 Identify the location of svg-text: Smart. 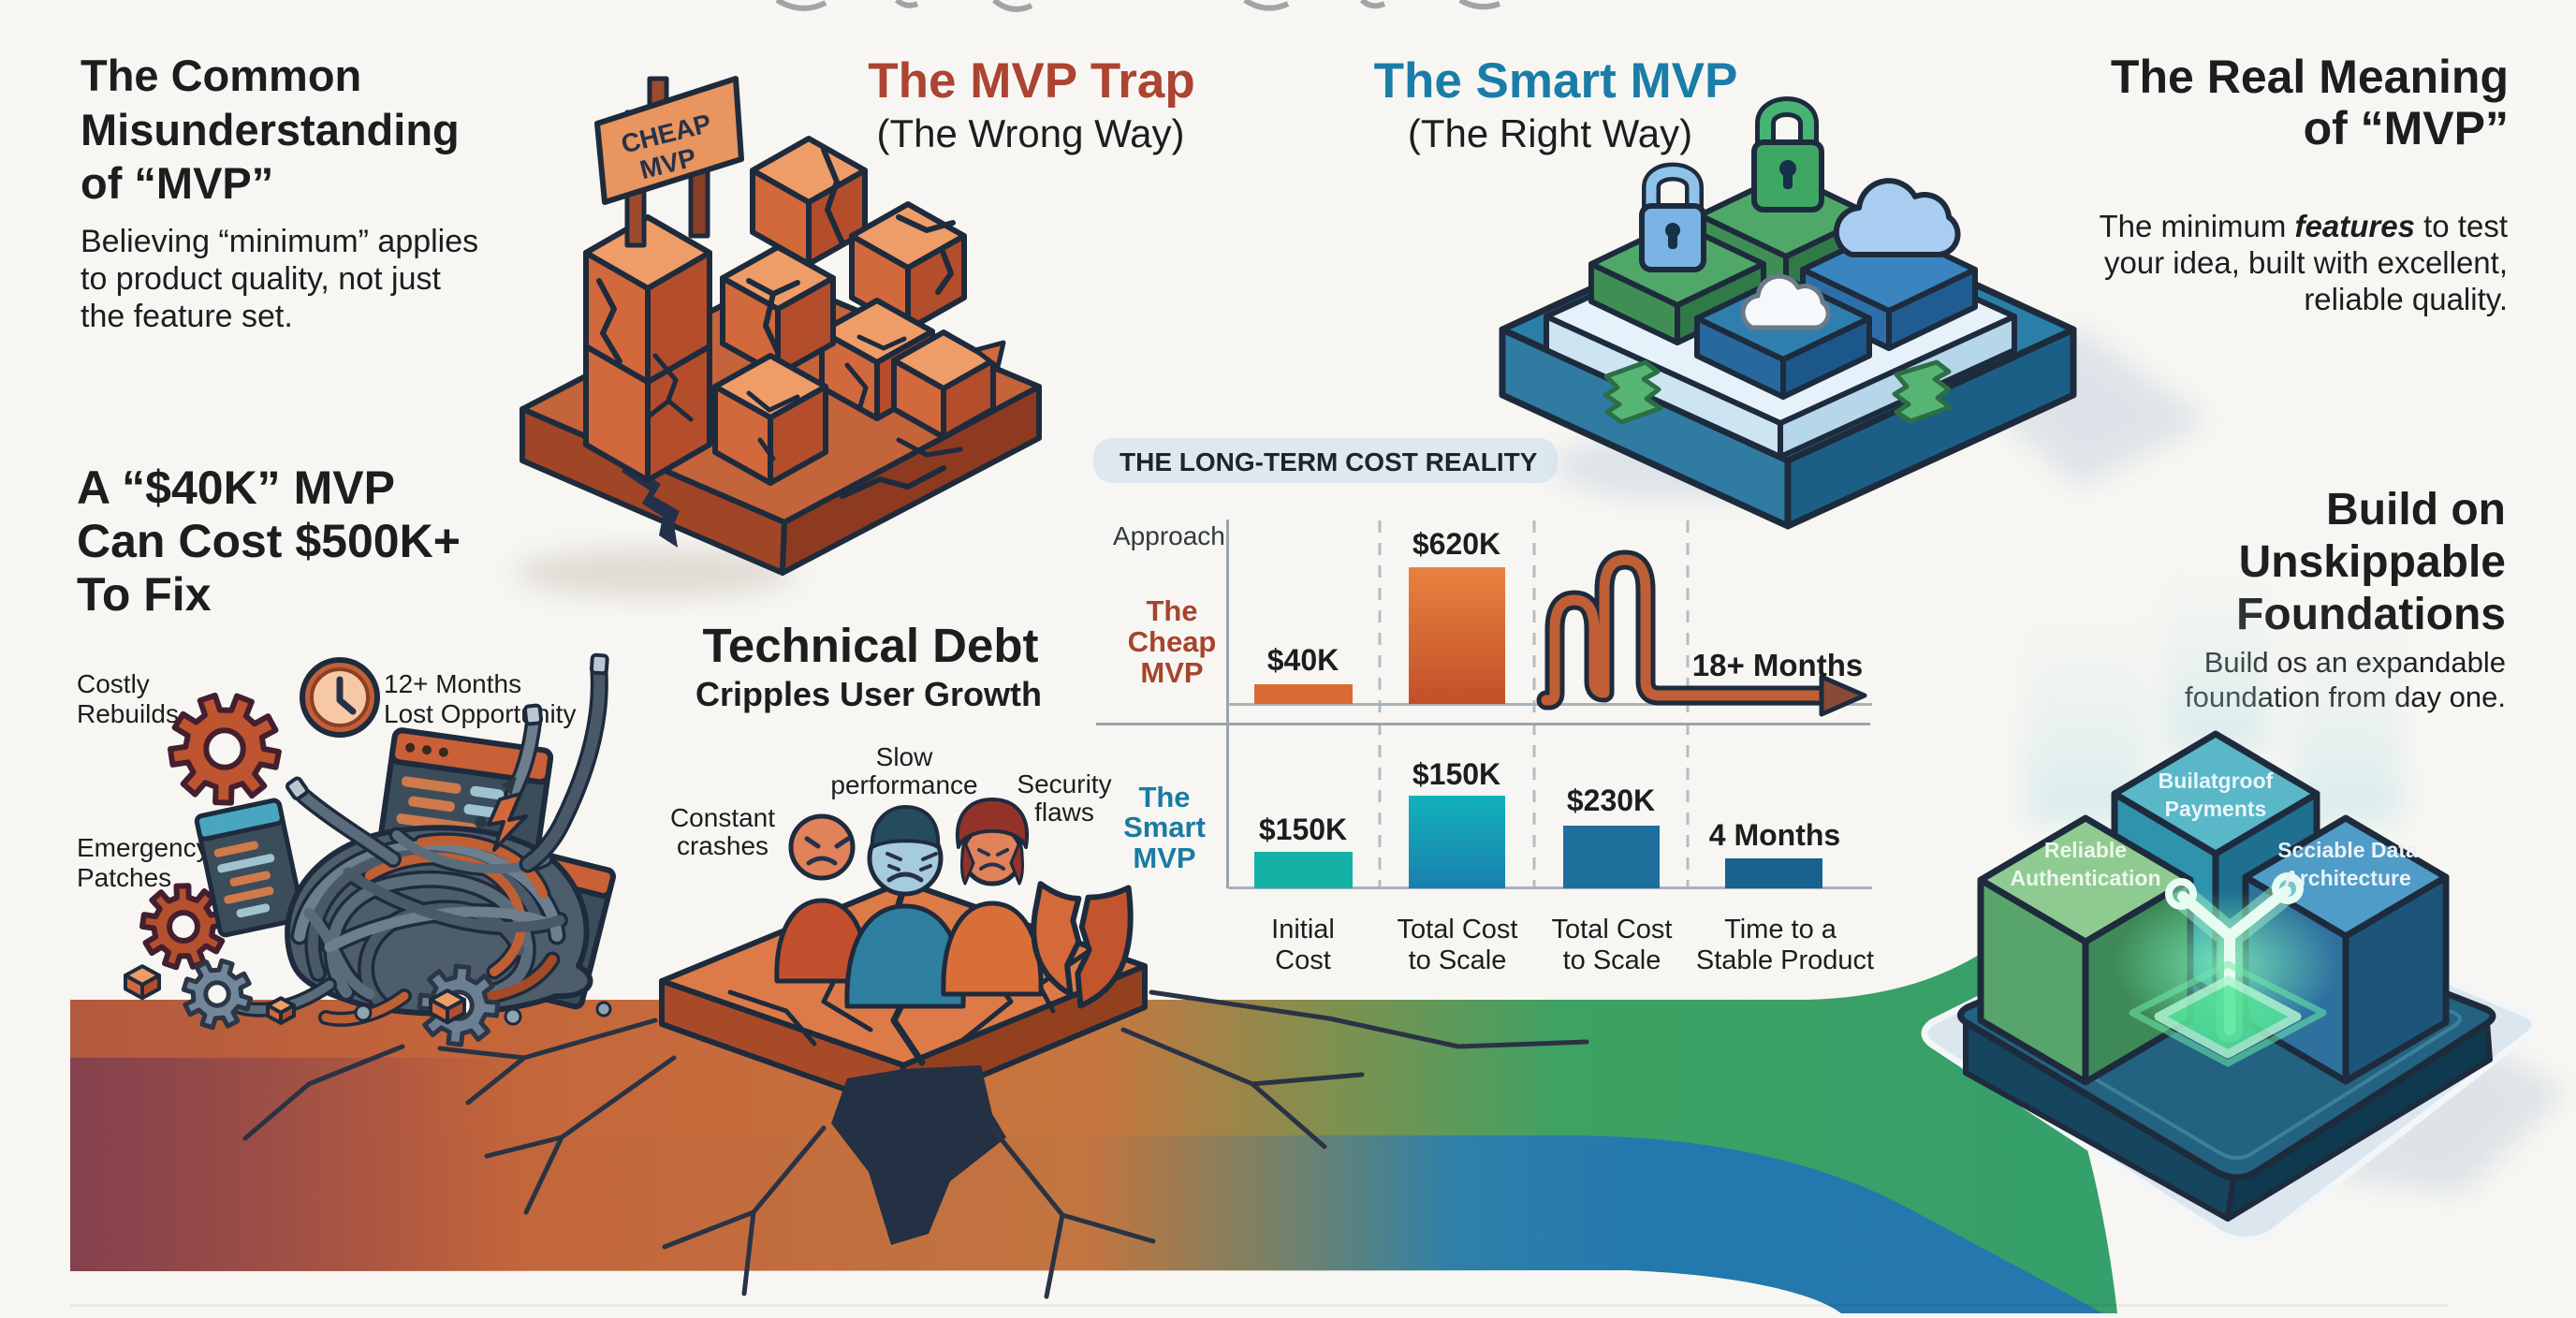
(1164, 827).